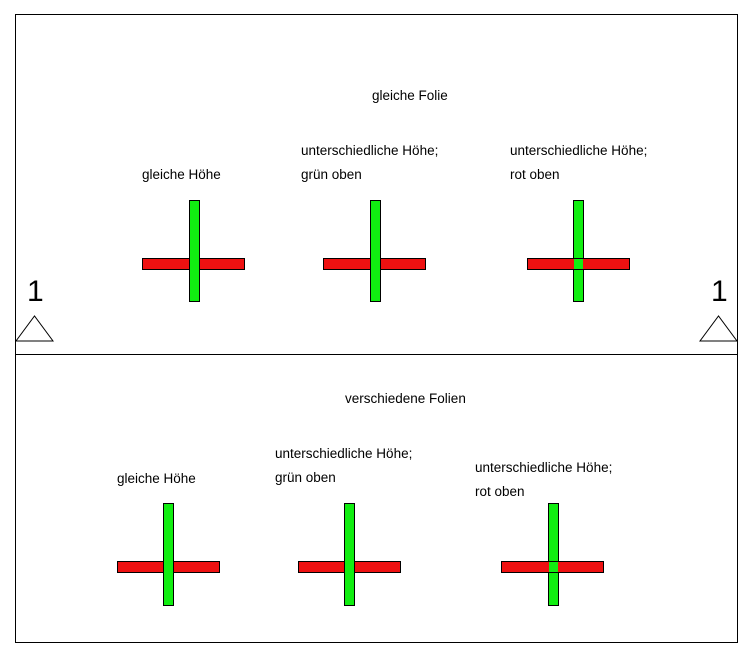 This screenshot has height=659, width=750. I want to click on cross-bottom-equal, so click(168, 554).